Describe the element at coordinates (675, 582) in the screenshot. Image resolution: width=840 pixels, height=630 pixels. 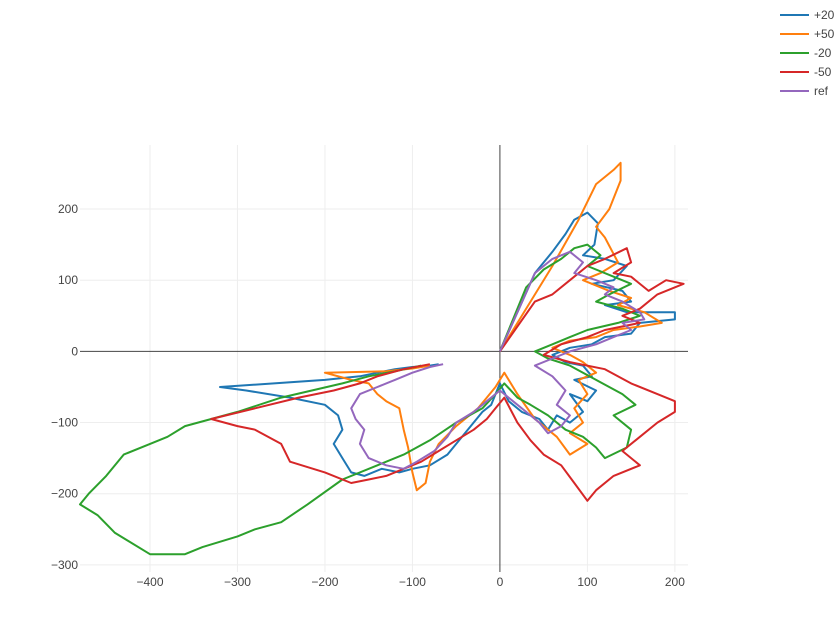
I see `x-tick-label: 200` at that location.